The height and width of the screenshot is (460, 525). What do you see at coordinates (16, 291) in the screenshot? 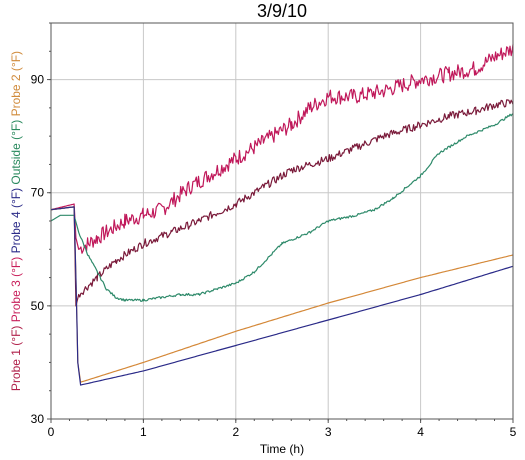
I see `y-axis-label-part: Probe 3 (°F)` at bounding box center [16, 291].